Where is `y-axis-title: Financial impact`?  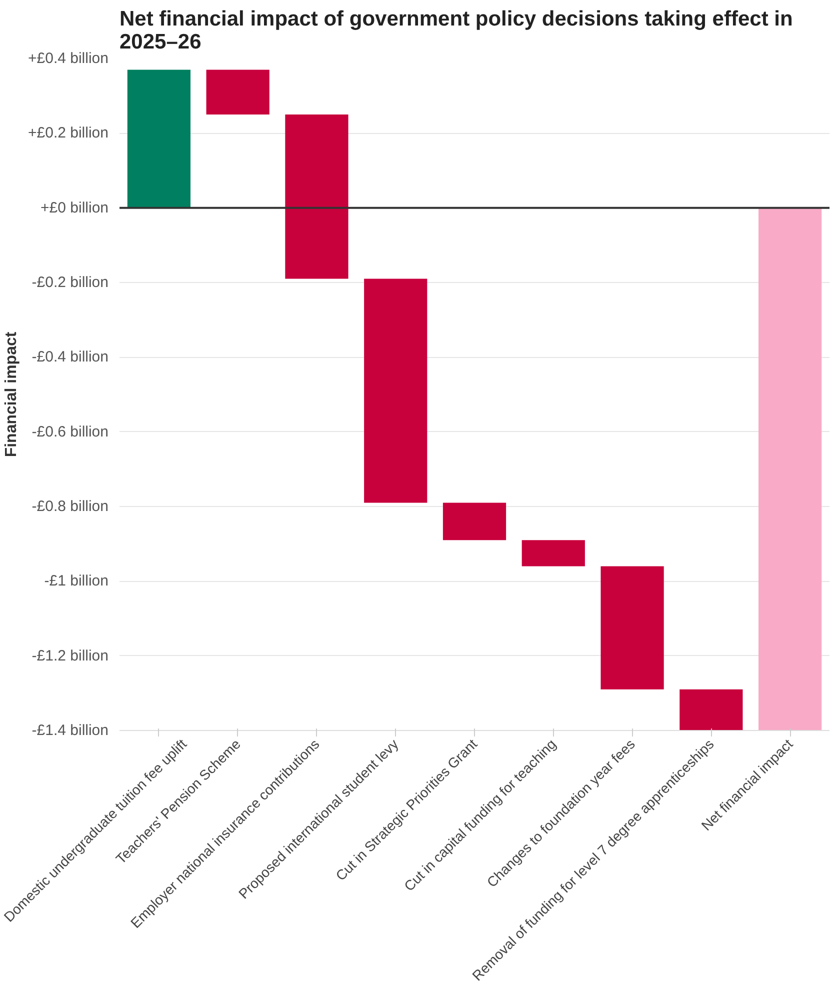
y-axis-title: Financial impact is located at coordinates (11, 394).